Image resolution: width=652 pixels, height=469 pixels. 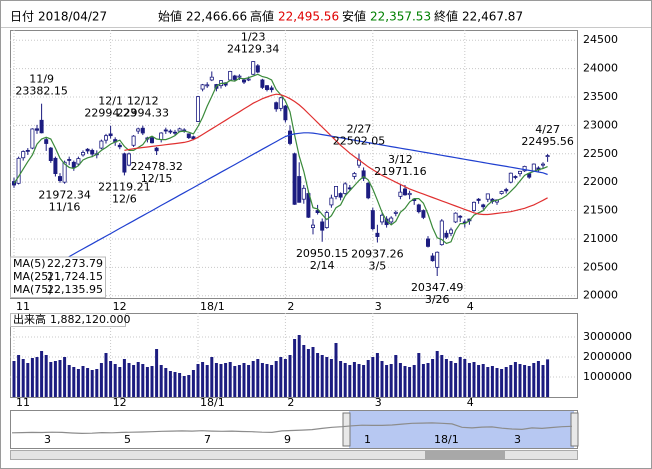 I want to click on annotation-value: 22994.23, so click(x=110, y=113).